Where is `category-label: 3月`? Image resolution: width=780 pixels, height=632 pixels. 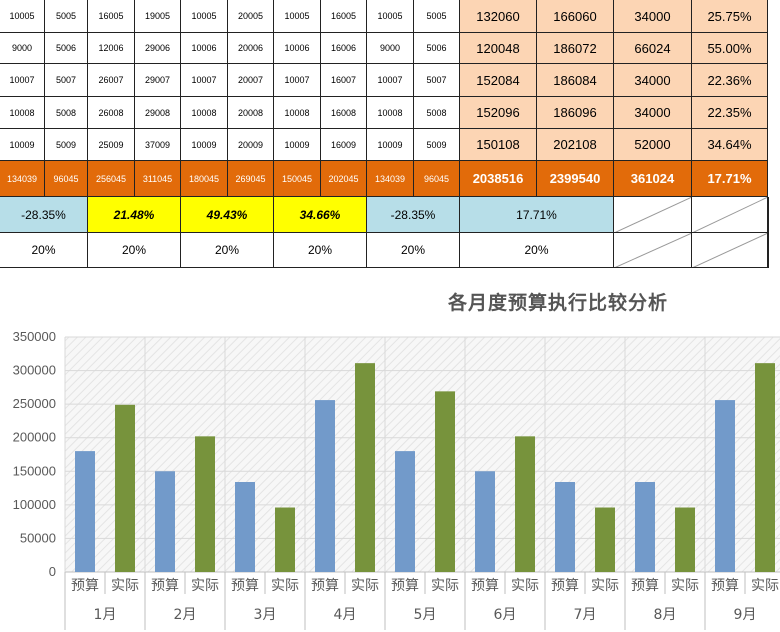
category-label: 3月 is located at coordinates (265, 615).